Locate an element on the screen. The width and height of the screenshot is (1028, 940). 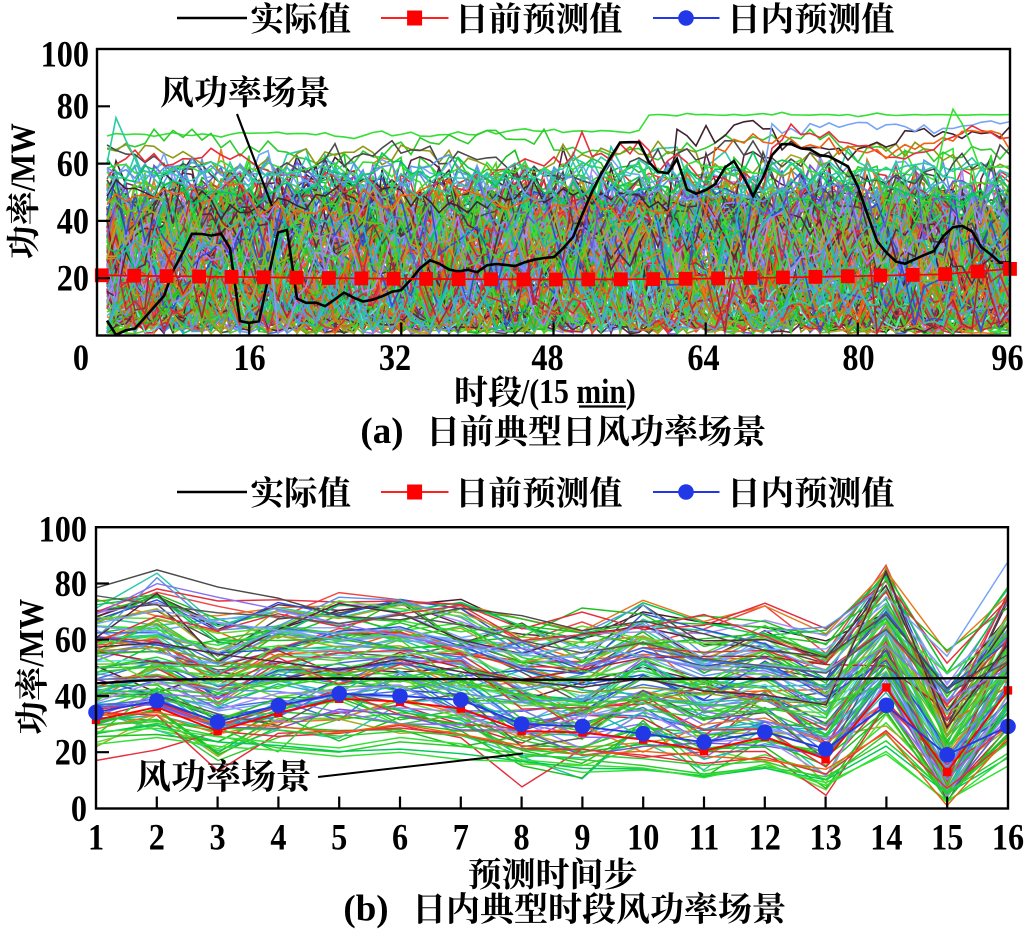
svg-text: (b) is located at coordinates (365, 909).